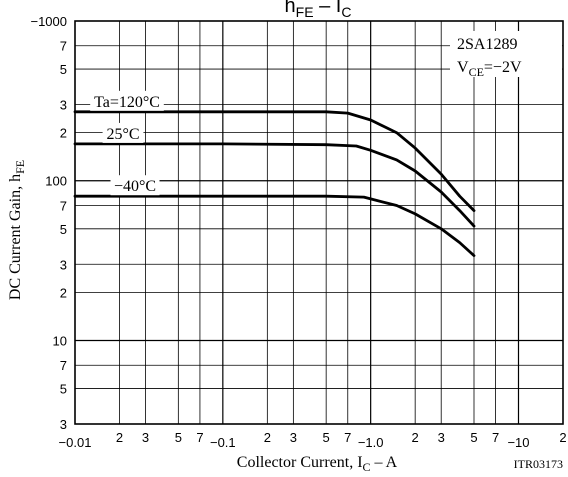 The image size is (568, 477). What do you see at coordinates (75, 442) in the screenshot?
I see `x-tick-label: −0.01` at bounding box center [75, 442].